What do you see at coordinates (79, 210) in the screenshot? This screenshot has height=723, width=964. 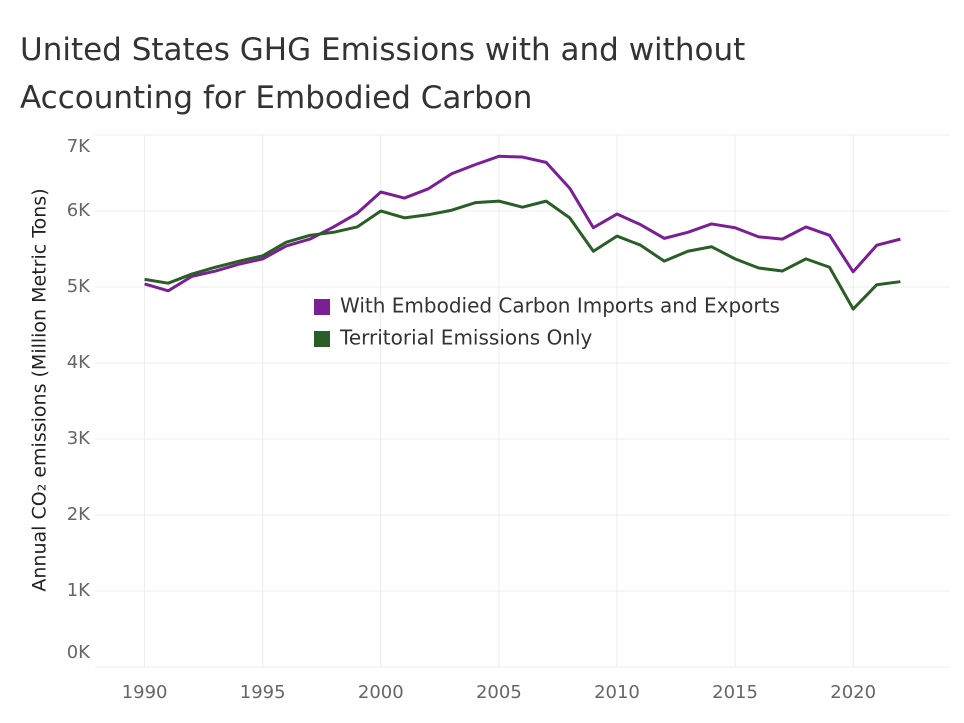 I see `y-tick-label: 6K` at bounding box center [79, 210].